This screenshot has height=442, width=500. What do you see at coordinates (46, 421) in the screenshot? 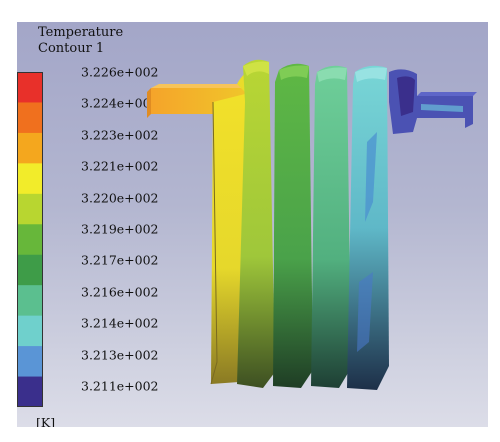
I see `legend-unit: [K]` at bounding box center [46, 421].